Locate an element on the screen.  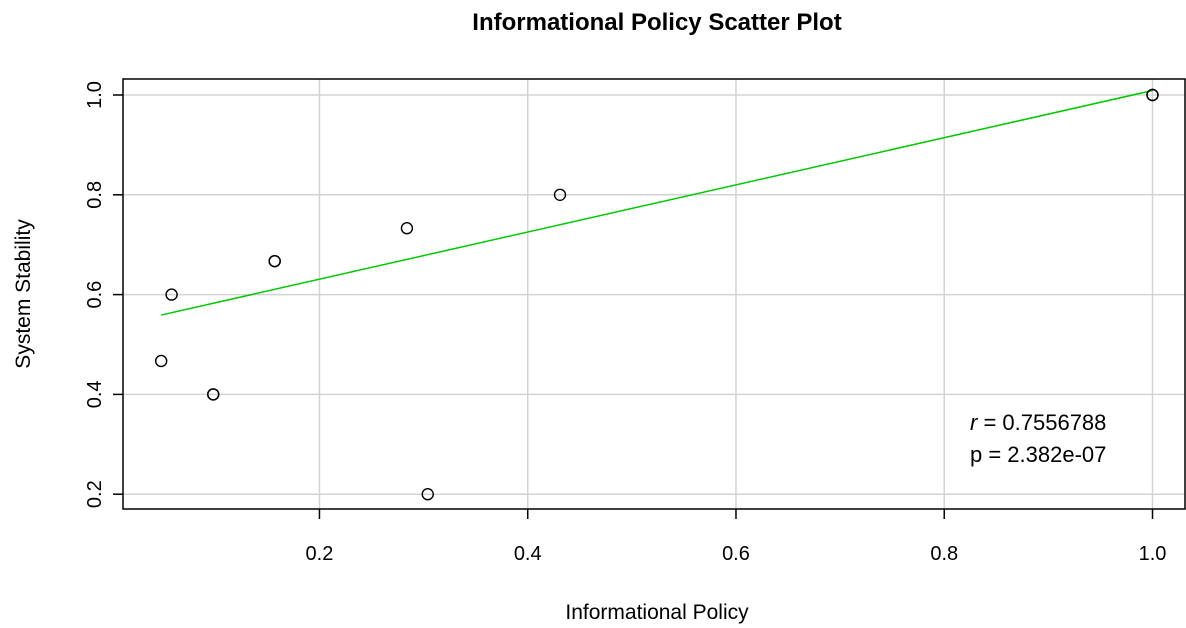
r-value: = 0.7556788 is located at coordinates (1041, 422).